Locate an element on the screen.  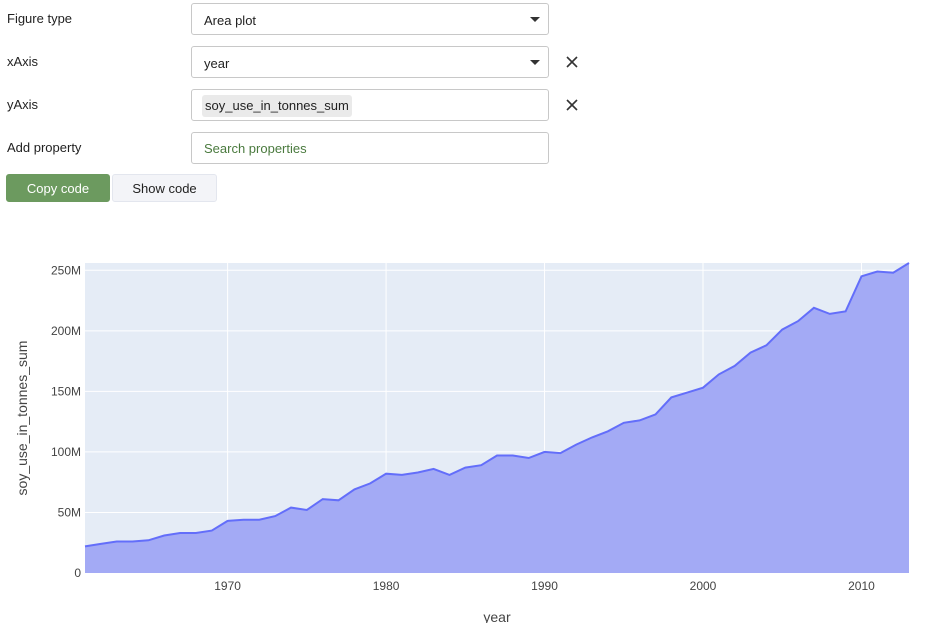
search-properties-input is located at coordinates (370, 148).